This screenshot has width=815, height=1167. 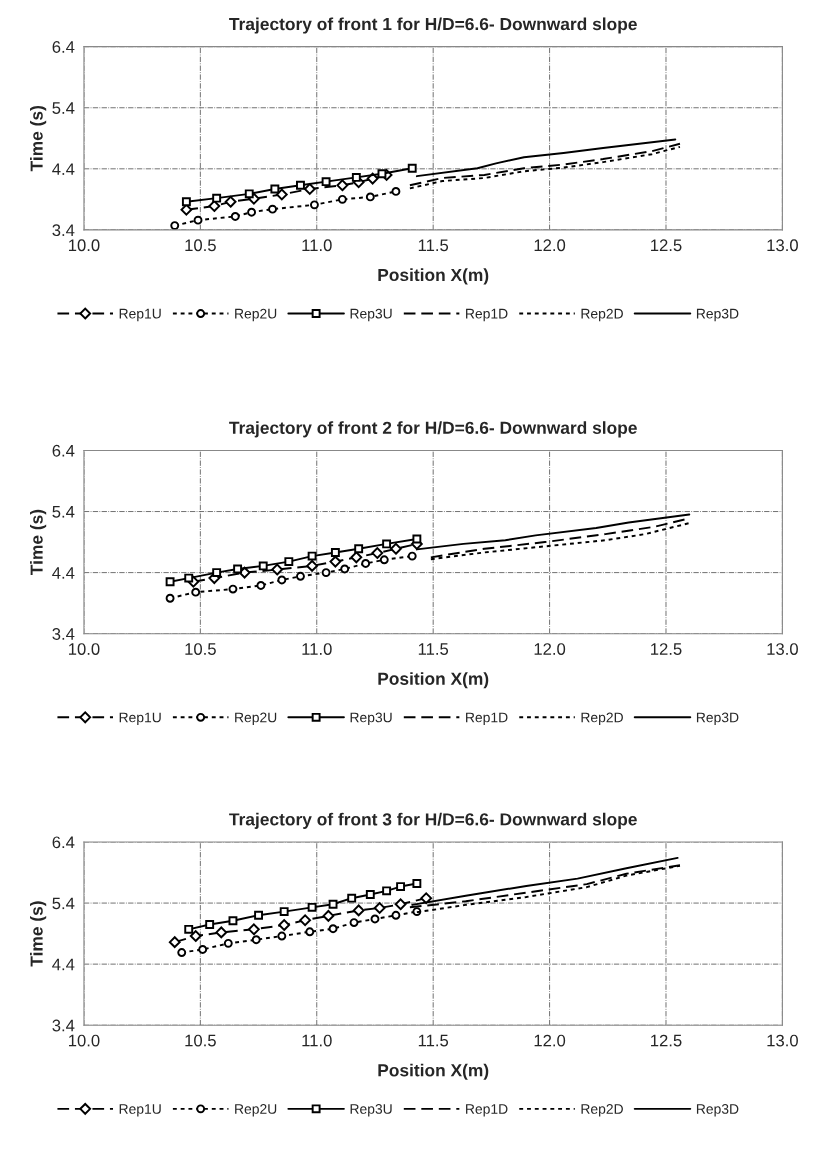 What do you see at coordinates (433, 429) in the screenshot?
I see `chart-title: Trajectory of front 2 for H/D=6.6- Downward slope` at bounding box center [433, 429].